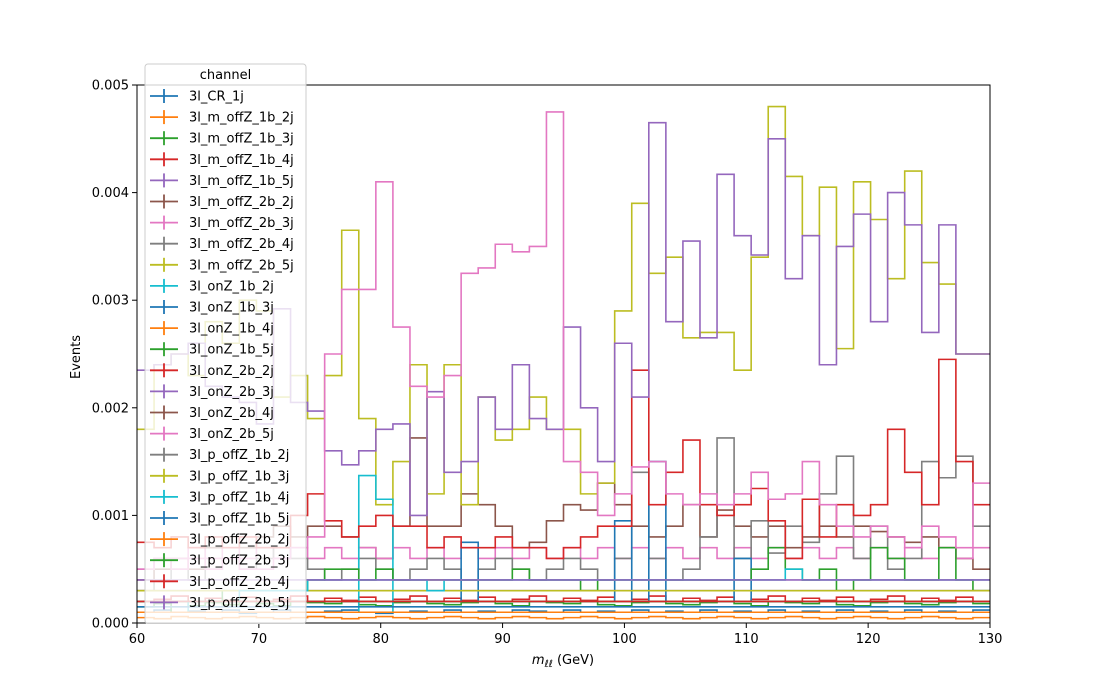 The height and width of the screenshot is (700, 1100). What do you see at coordinates (110, 516) in the screenshot?
I see `y-tick-label: 0.001` at bounding box center [110, 516].